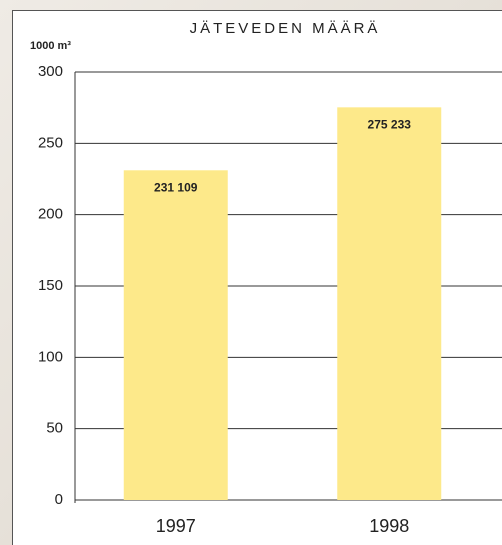  I want to click on y-tick-label: 50, so click(54, 428).